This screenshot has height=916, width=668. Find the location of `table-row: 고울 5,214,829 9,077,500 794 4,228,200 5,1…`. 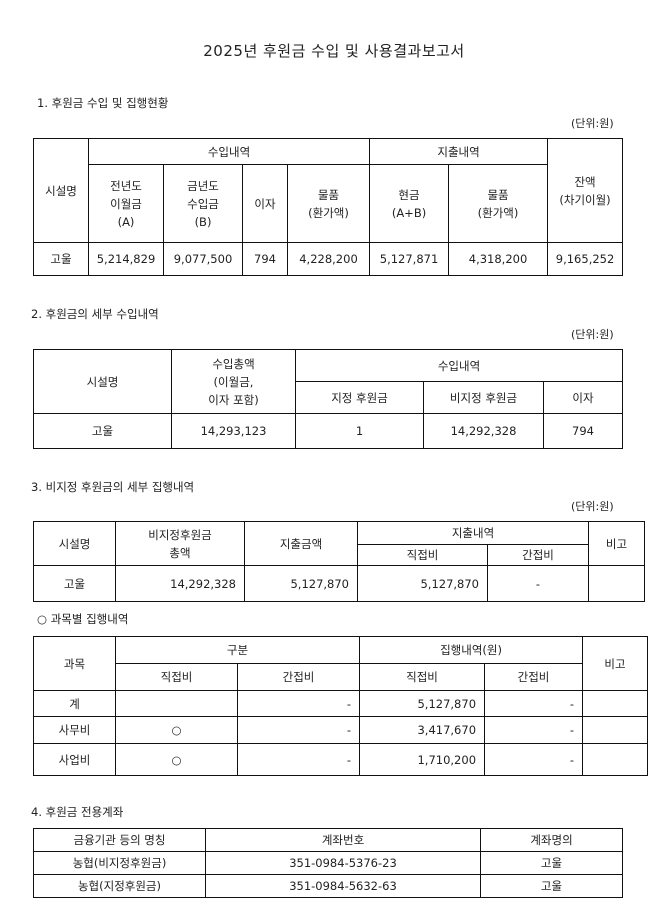

table-row: 고울 5,214,829 9,077,500 794 4,228,200 5,1… is located at coordinates (328, 259).